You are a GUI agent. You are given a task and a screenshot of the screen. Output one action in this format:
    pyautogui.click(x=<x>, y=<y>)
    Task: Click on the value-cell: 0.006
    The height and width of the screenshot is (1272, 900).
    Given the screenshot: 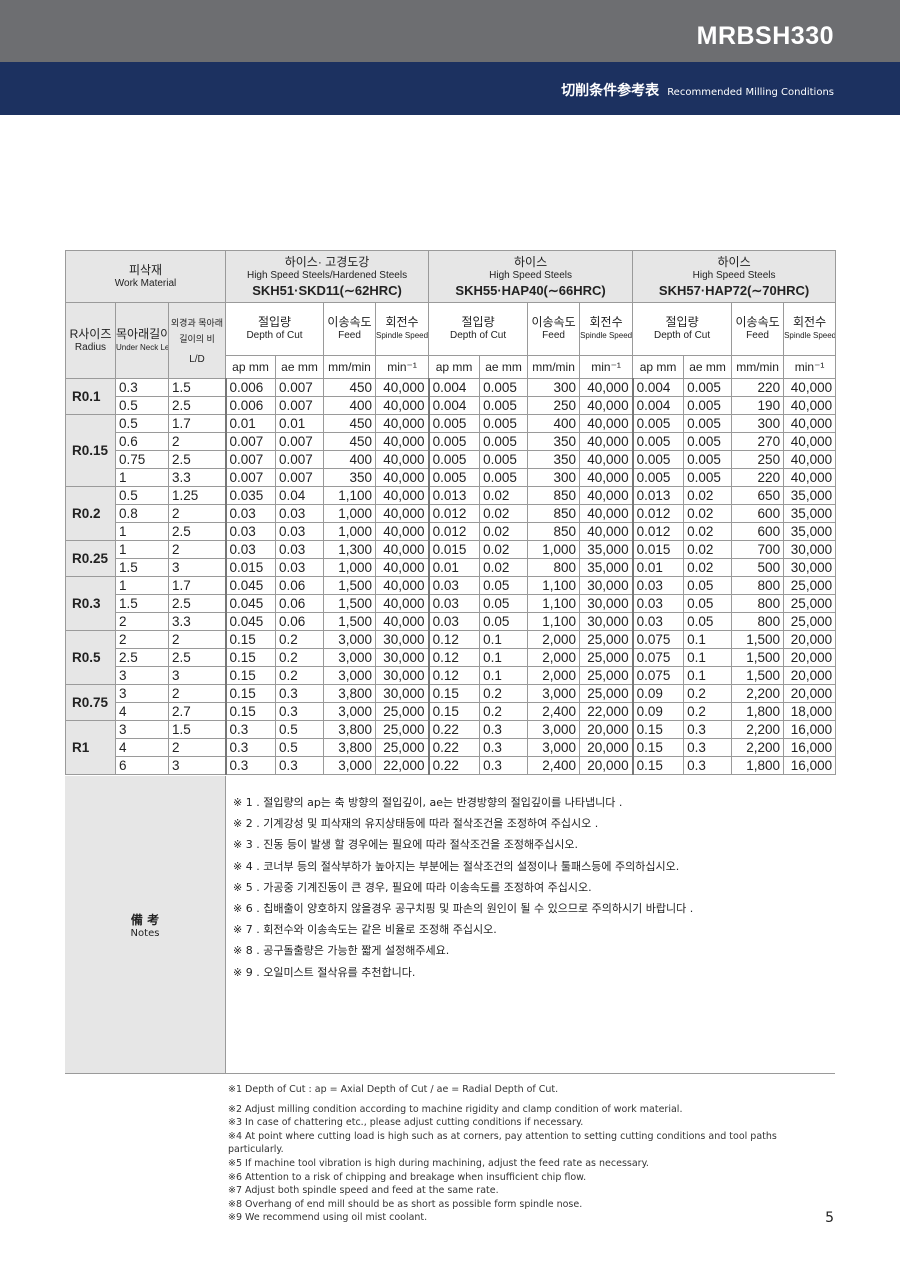 What is the action you would take?
    pyautogui.click(x=250, y=387)
    